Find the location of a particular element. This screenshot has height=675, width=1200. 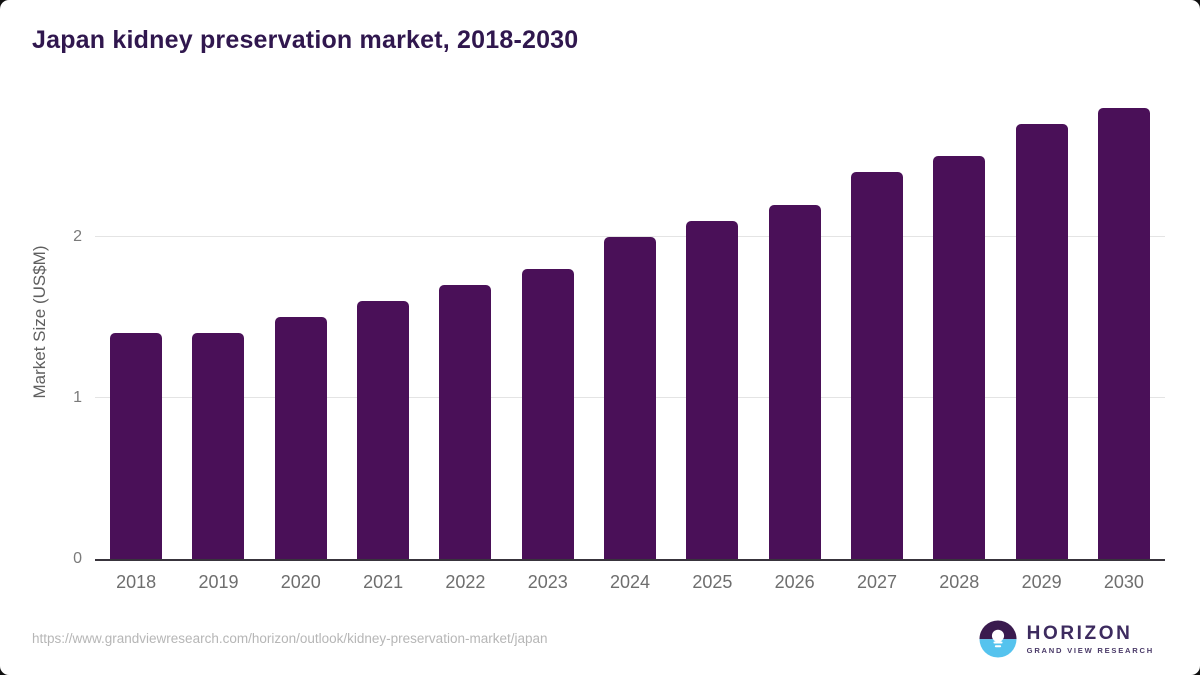

x-tick-label: 2021 is located at coordinates (383, 582).